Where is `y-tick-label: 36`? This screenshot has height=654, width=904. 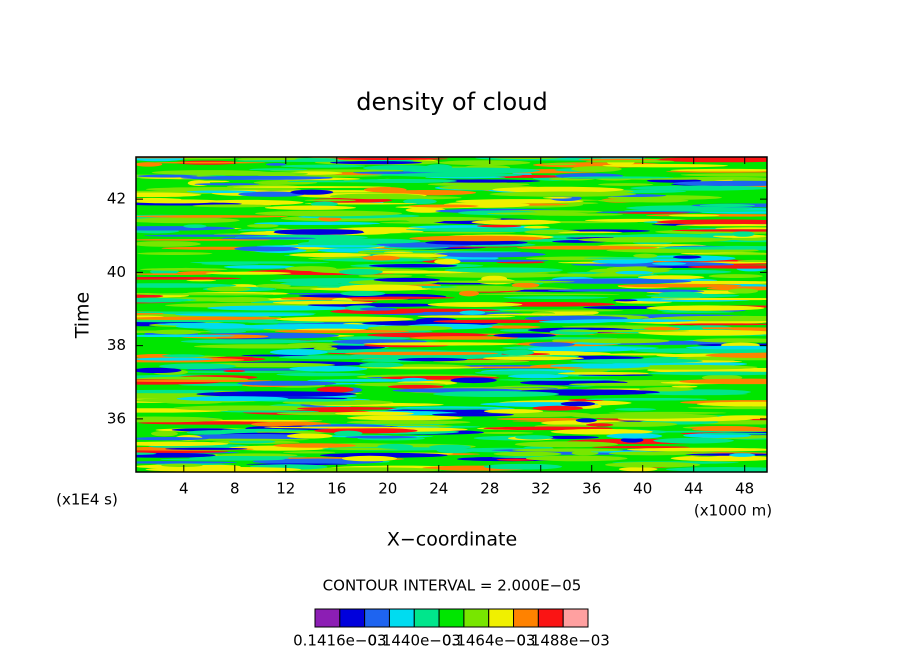
y-tick-label: 36 is located at coordinates (116, 418).